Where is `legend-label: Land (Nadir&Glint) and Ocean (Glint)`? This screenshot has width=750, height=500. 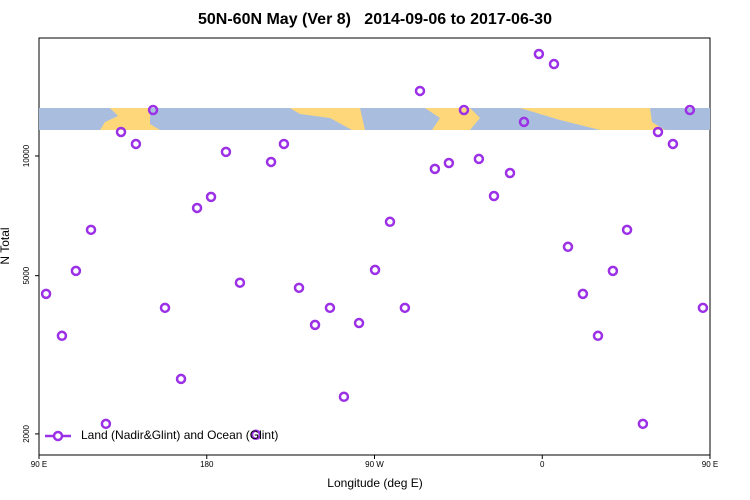
legend-label: Land (Nadir&Glint) and Ocean (Glint) is located at coordinates (179, 435).